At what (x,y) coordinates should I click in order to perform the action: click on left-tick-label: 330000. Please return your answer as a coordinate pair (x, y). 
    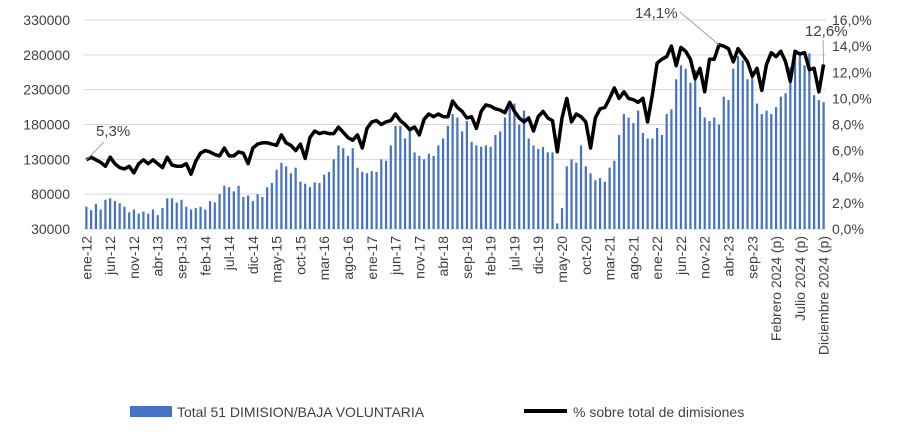
    Looking at the image, I should click on (46, 20).